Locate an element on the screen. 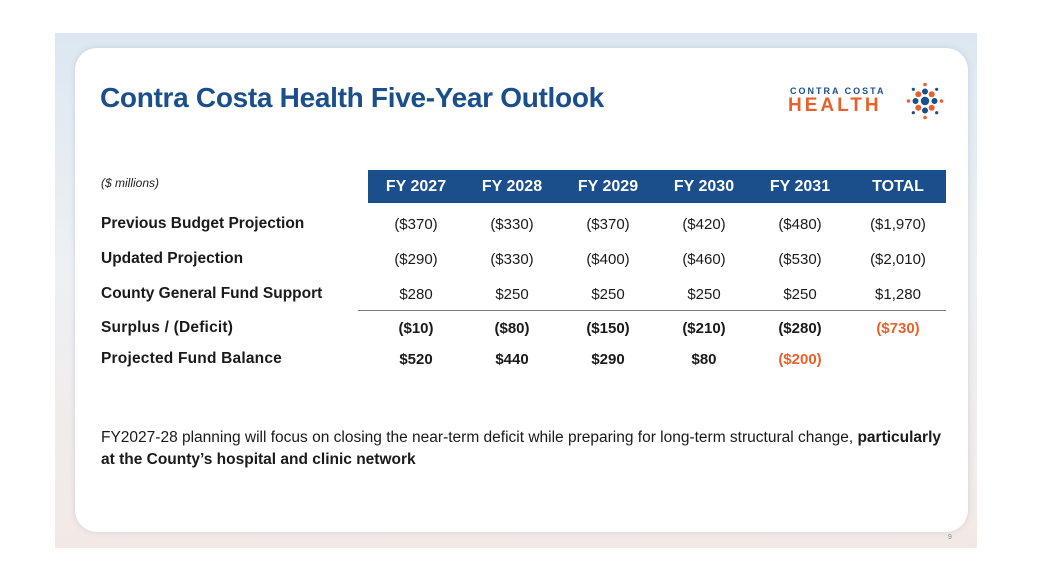  col-header-fy2027: FY 2027 is located at coordinates (416, 186).